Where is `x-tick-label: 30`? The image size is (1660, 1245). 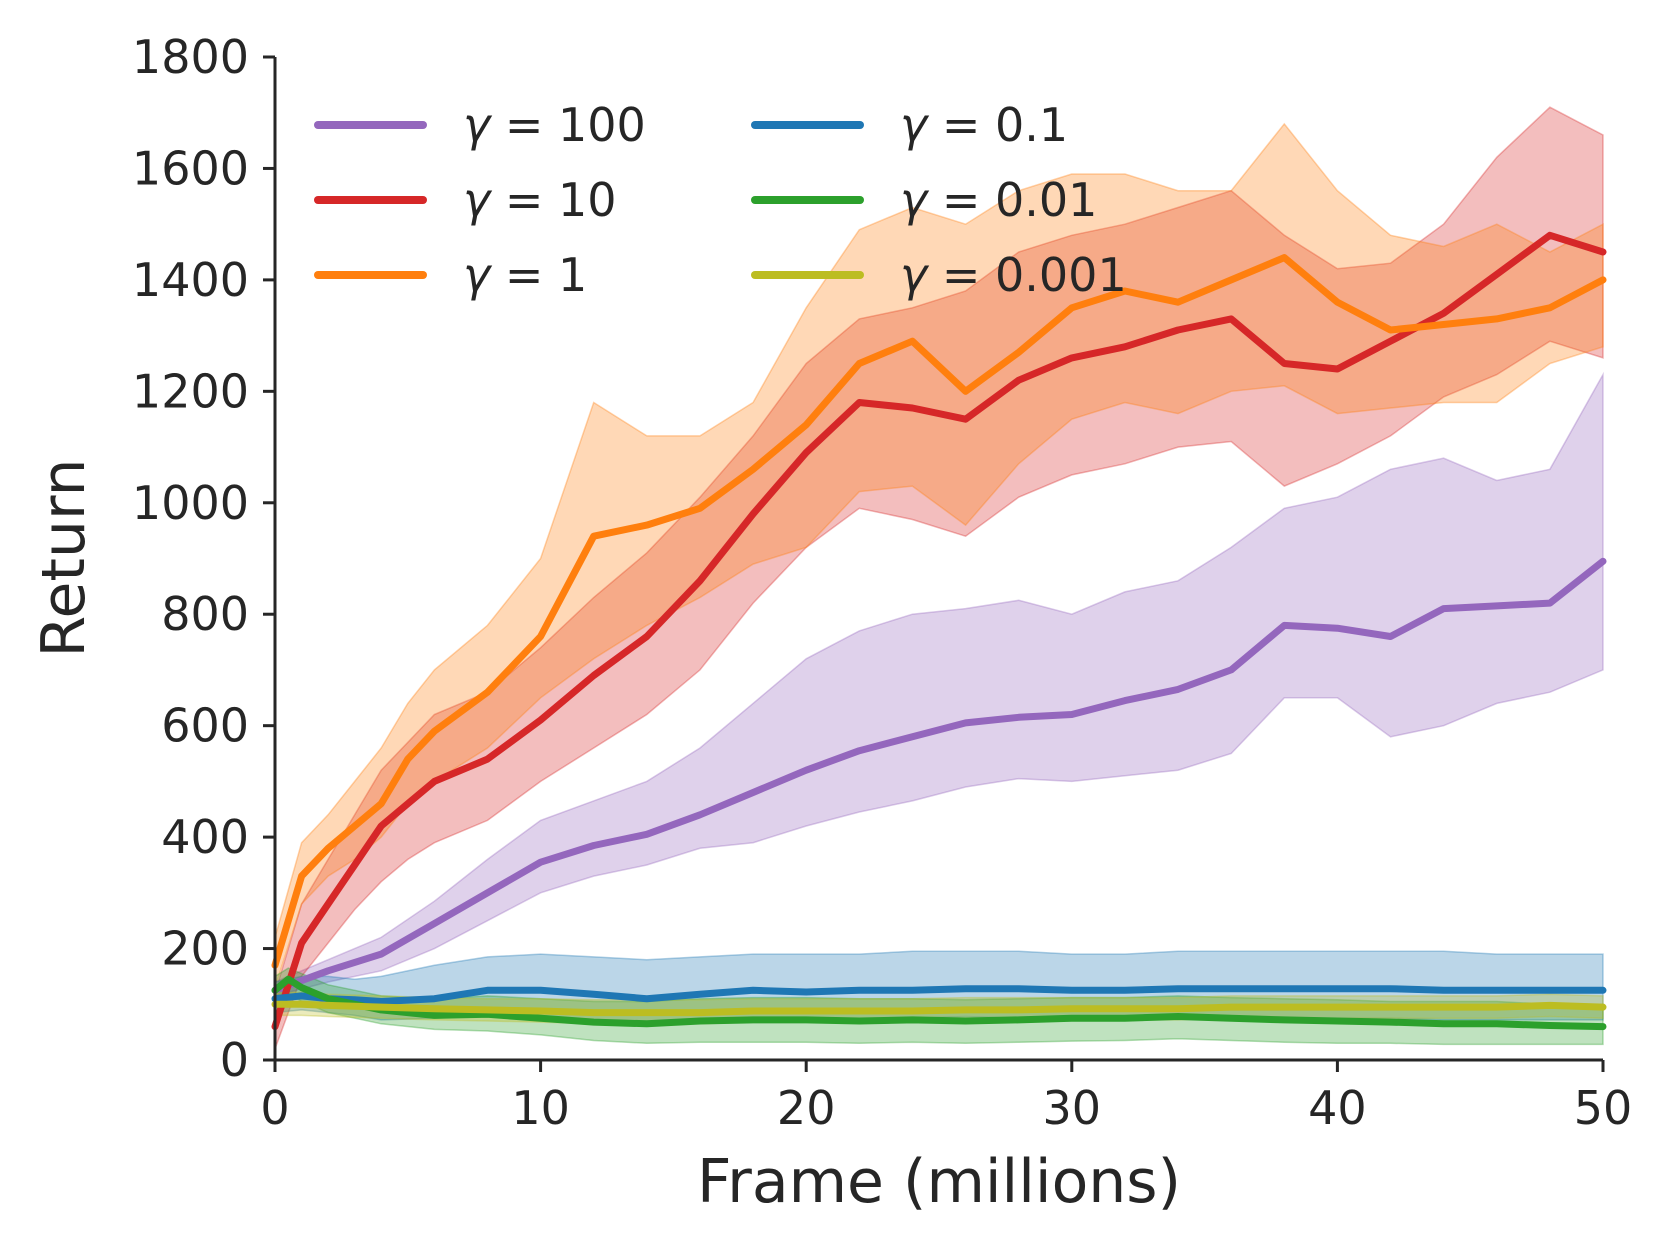
x-tick-label: 30 is located at coordinates (1072, 1108).